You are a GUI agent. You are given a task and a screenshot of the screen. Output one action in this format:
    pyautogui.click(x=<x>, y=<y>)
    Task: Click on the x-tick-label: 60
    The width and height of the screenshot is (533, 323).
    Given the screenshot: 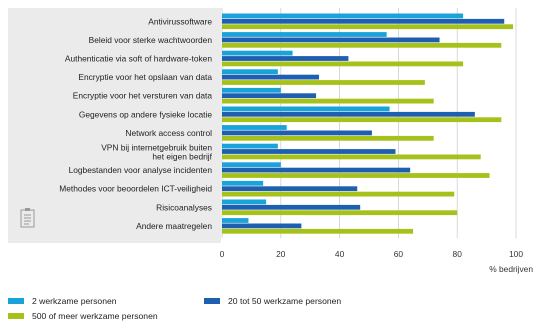 What is the action you would take?
    pyautogui.click(x=399, y=254)
    